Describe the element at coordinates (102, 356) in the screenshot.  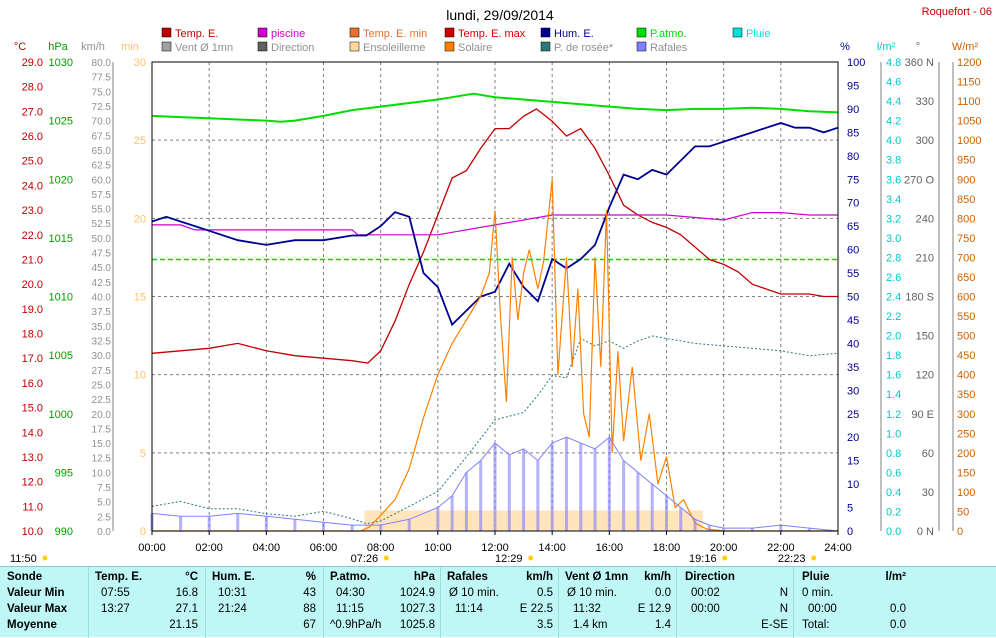
I see `axis-tick-kmh: 30.0` at that location.